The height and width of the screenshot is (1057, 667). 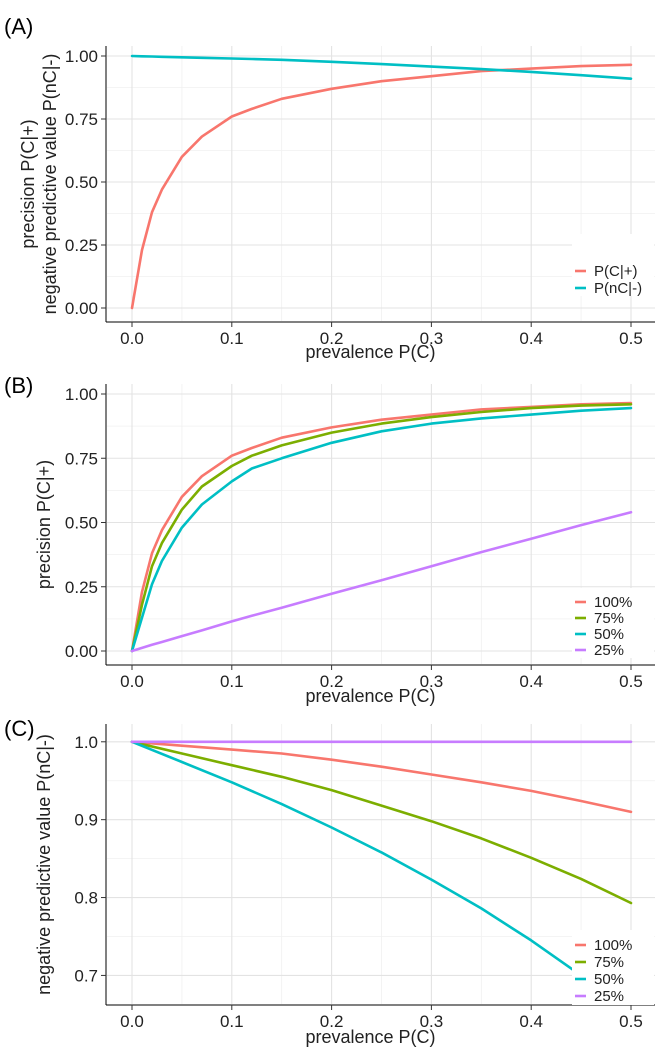 I want to click on legend-label: P(nC|-), so click(x=618, y=288).